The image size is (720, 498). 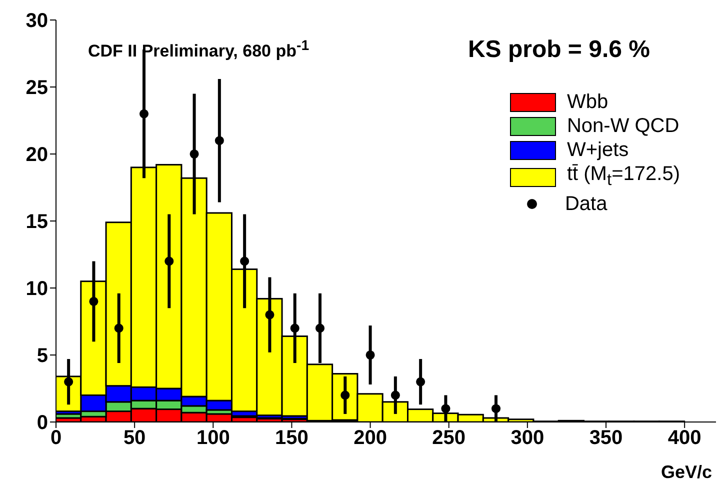 What do you see at coordinates (449, 438) in the screenshot?
I see `x-tick-label: 250` at bounding box center [449, 438].